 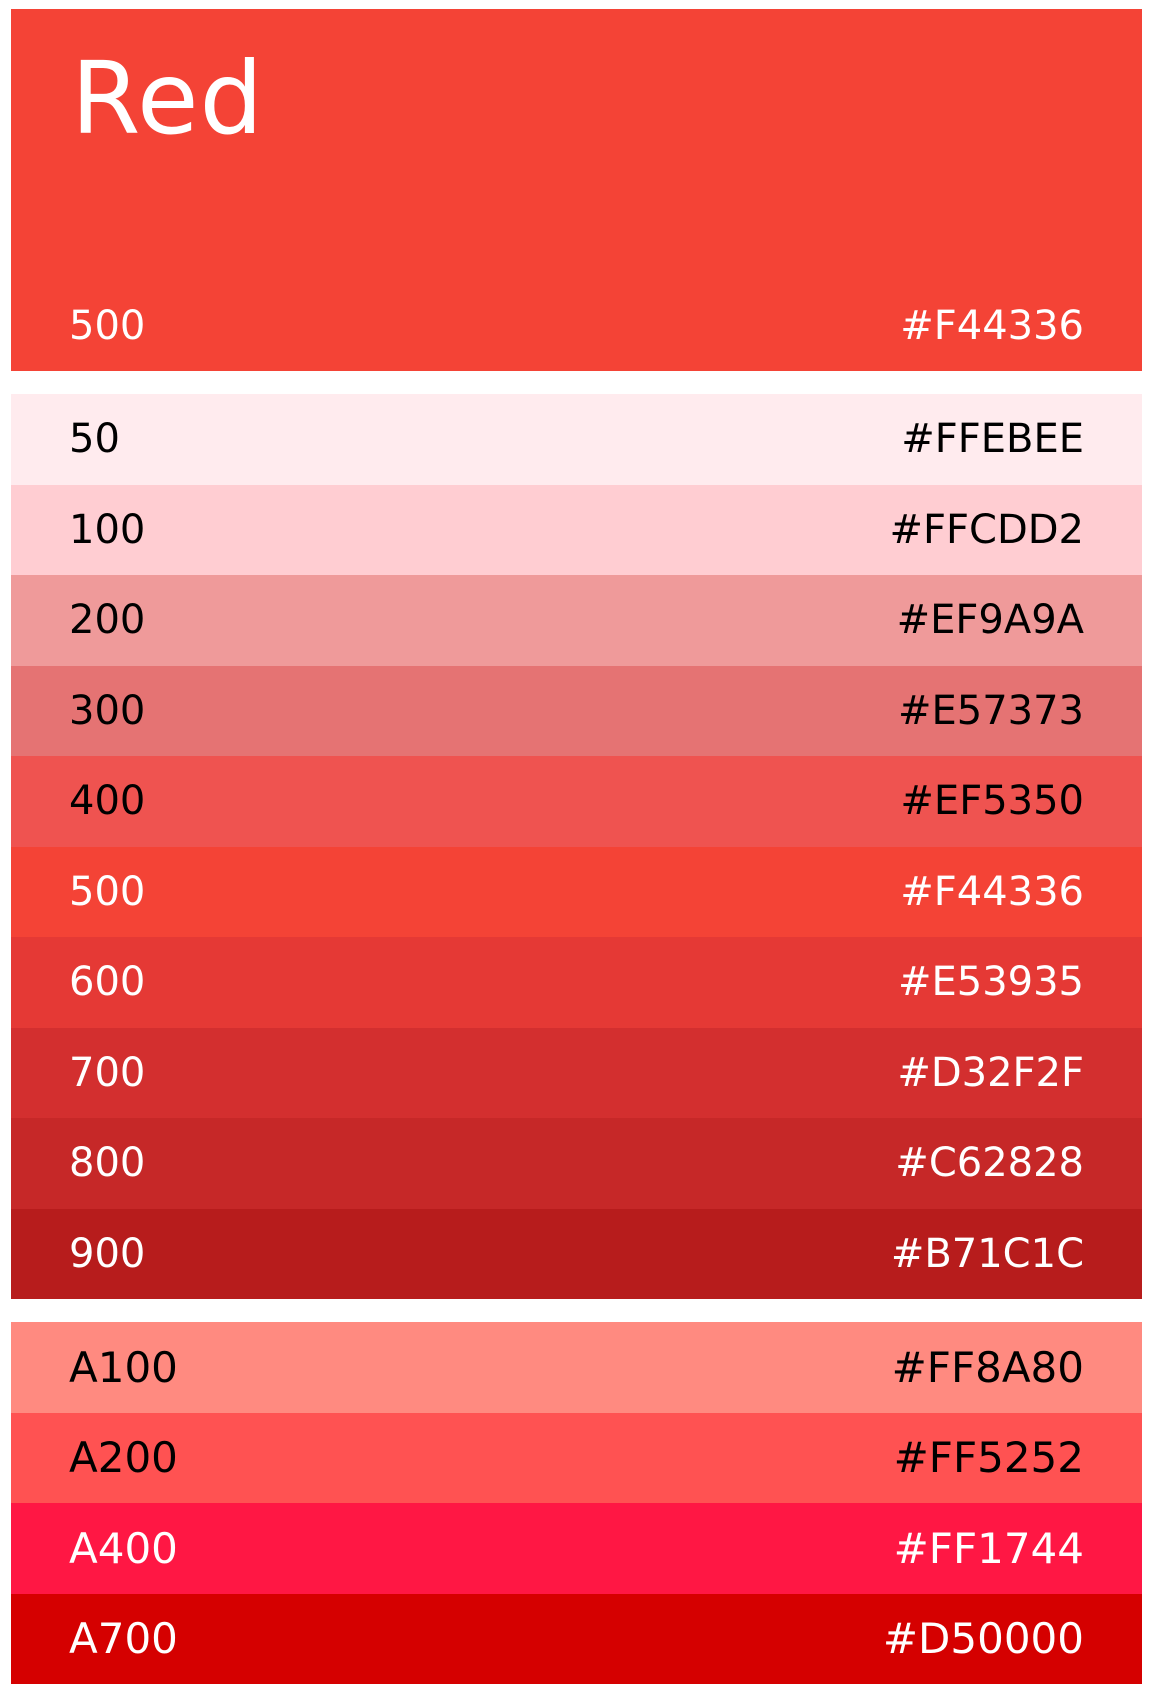 What do you see at coordinates (576, 1072) in the screenshot?
I see `swatch-700: 700 #D32F2F` at bounding box center [576, 1072].